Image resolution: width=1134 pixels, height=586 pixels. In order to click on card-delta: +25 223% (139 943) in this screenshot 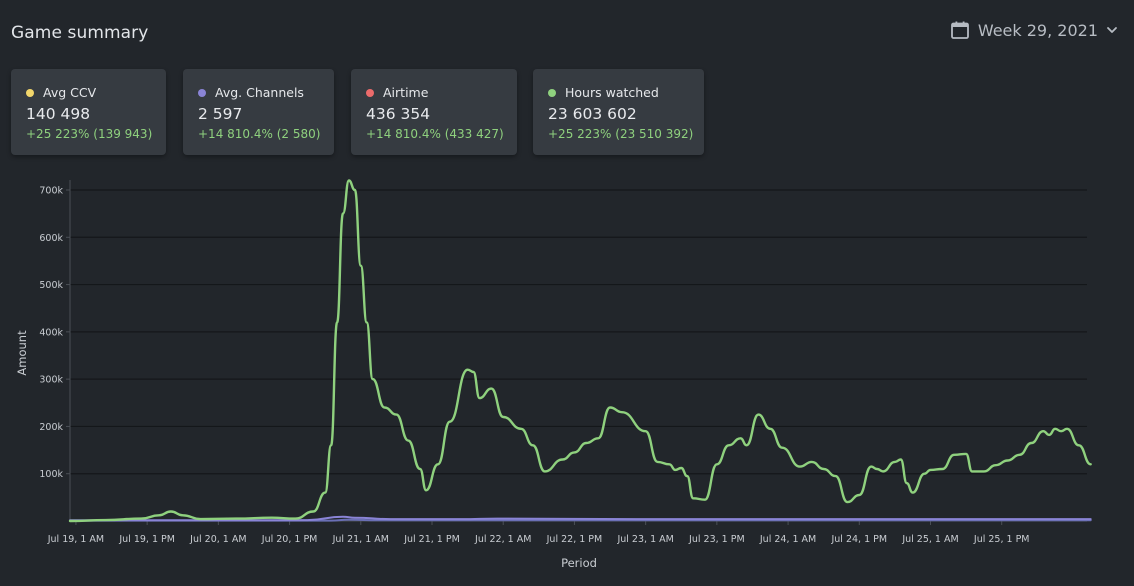, I will do `click(89, 134)`.